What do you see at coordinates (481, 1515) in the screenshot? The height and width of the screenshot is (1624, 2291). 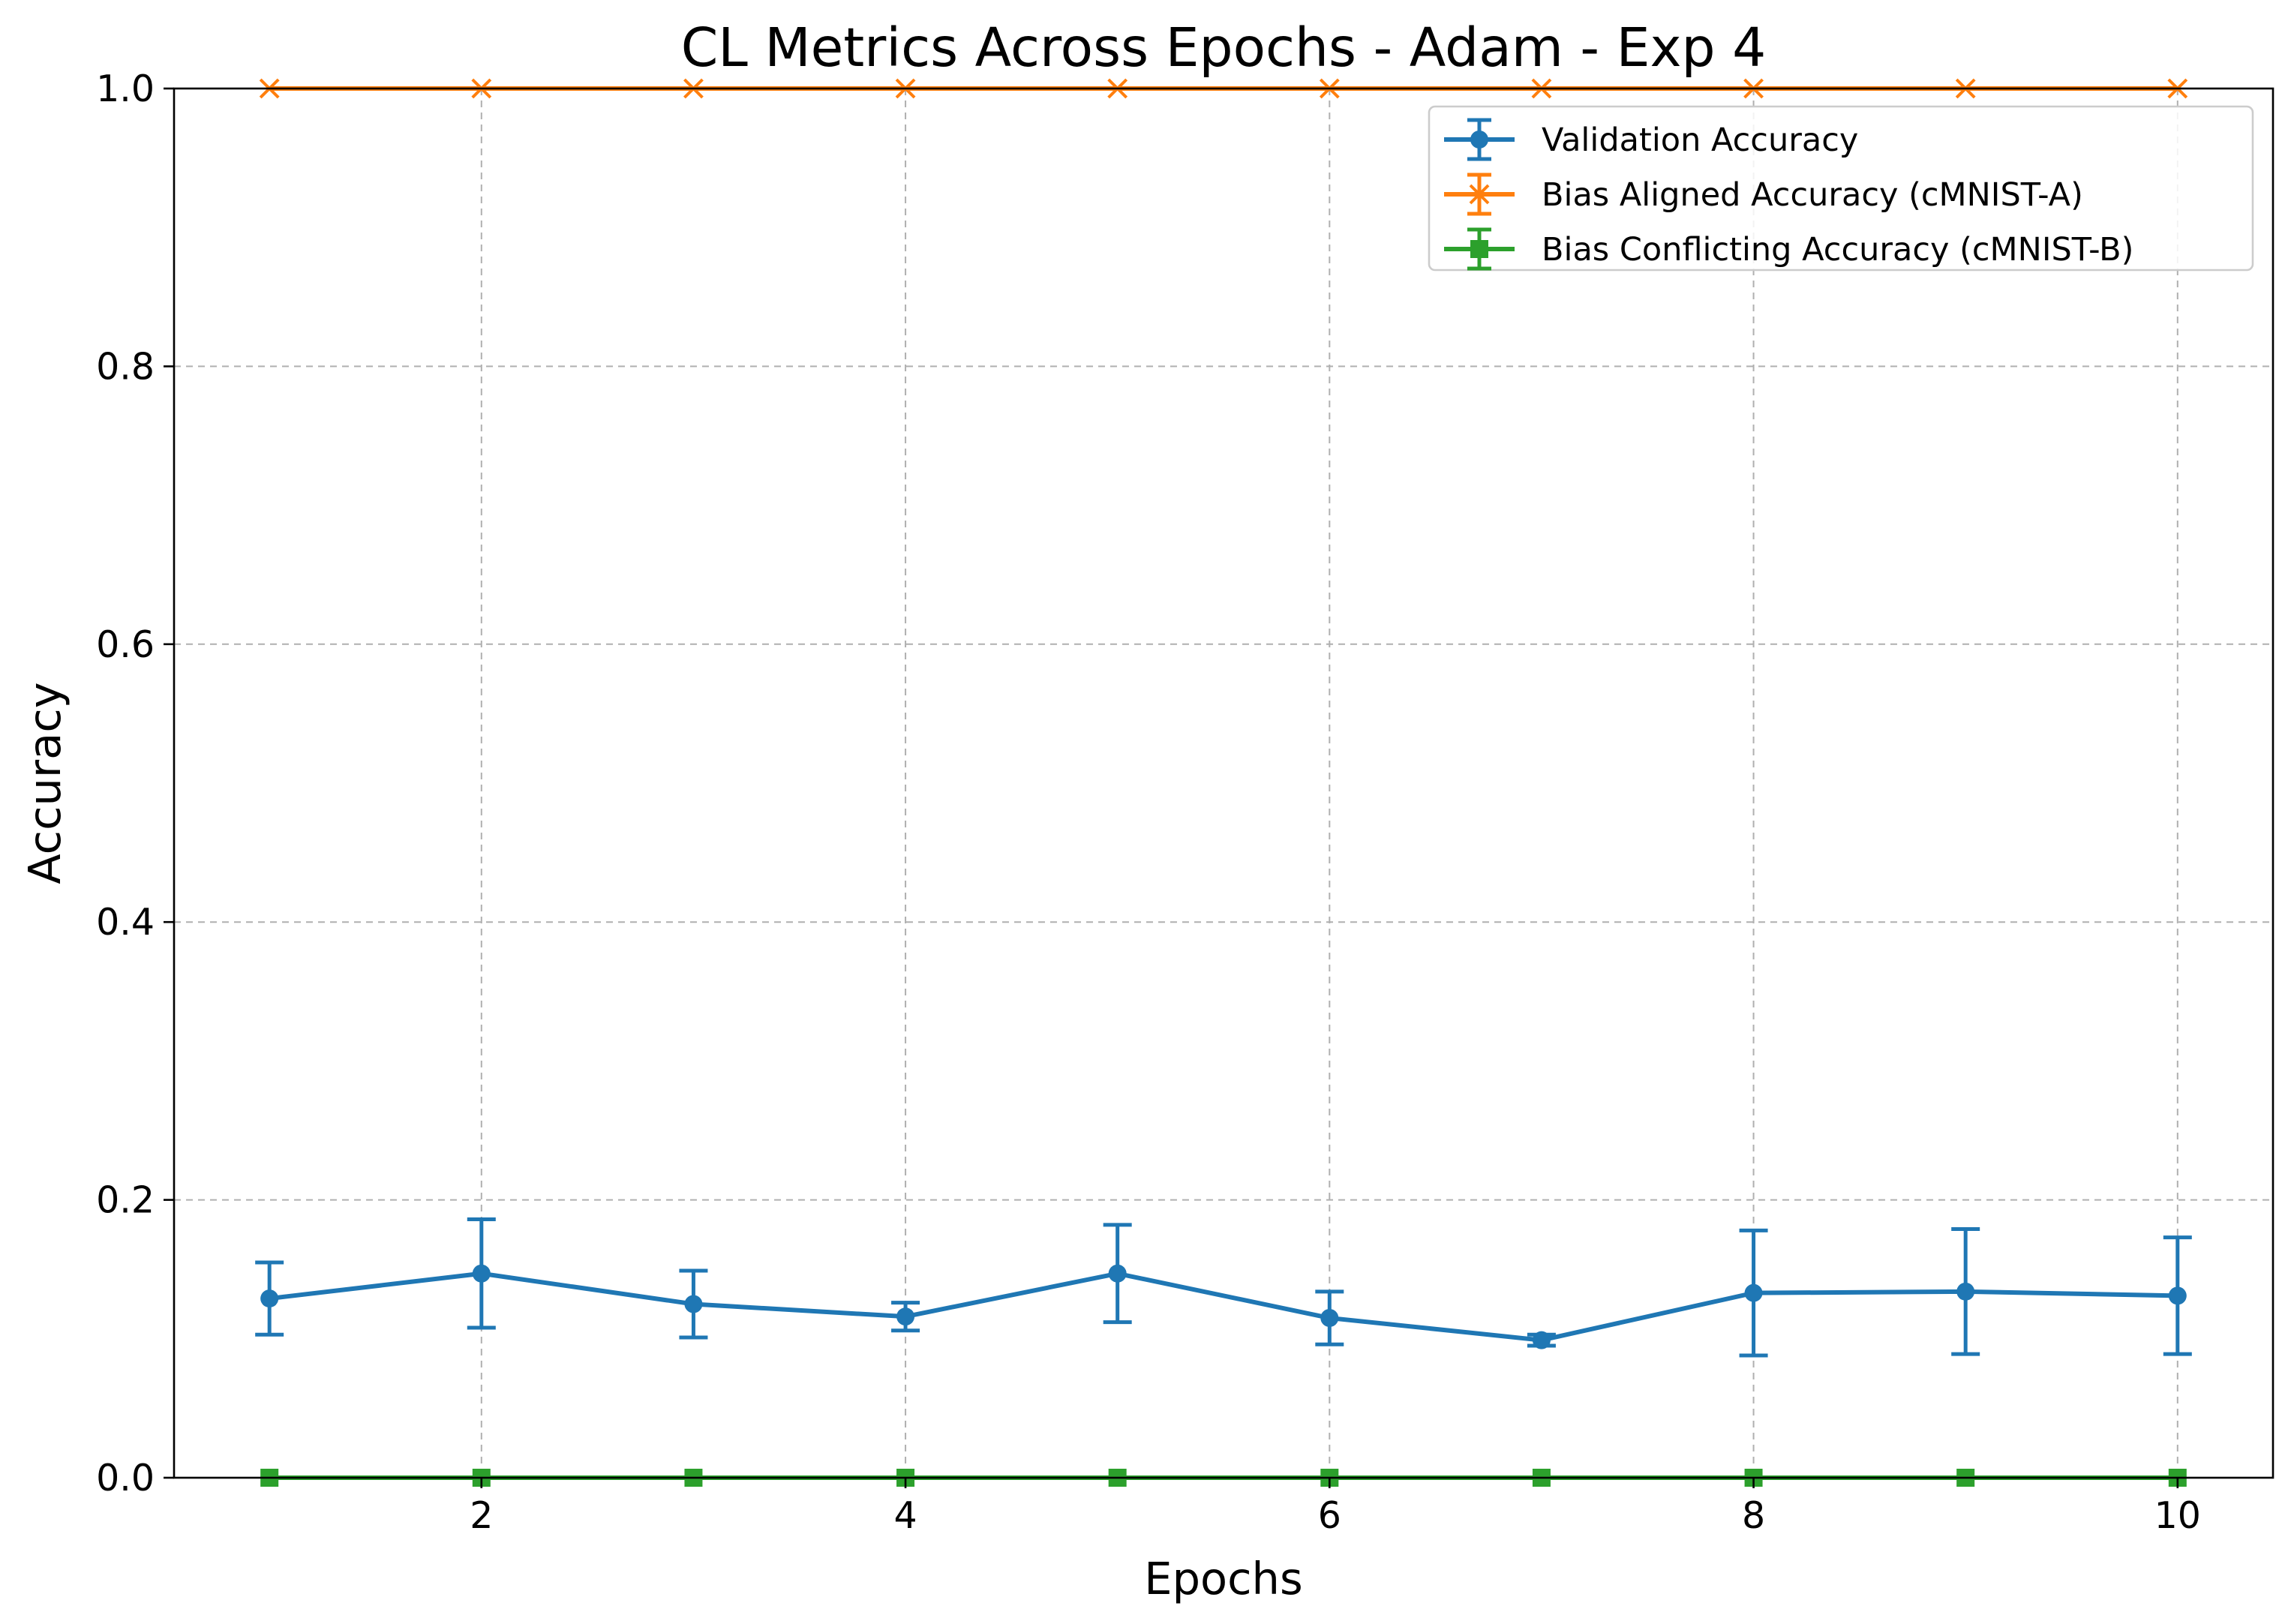 I see `x-tick-label: 2` at bounding box center [481, 1515].